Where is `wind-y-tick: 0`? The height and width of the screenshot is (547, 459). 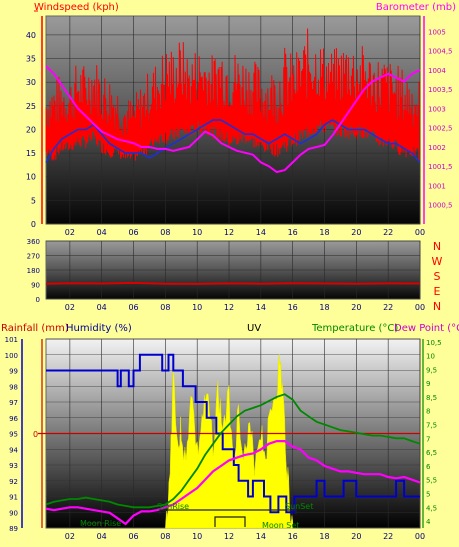
wind-y-tick: 0 is located at coordinates (33, 224).